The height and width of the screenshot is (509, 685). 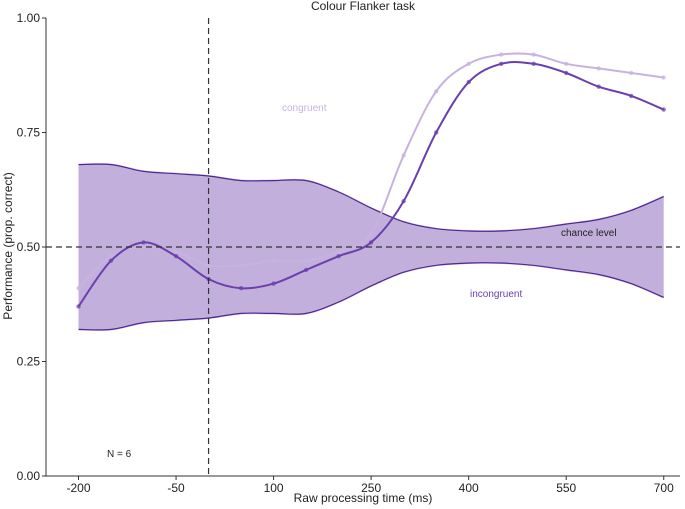 What do you see at coordinates (119, 454) in the screenshot?
I see `n-label: N = 6` at bounding box center [119, 454].